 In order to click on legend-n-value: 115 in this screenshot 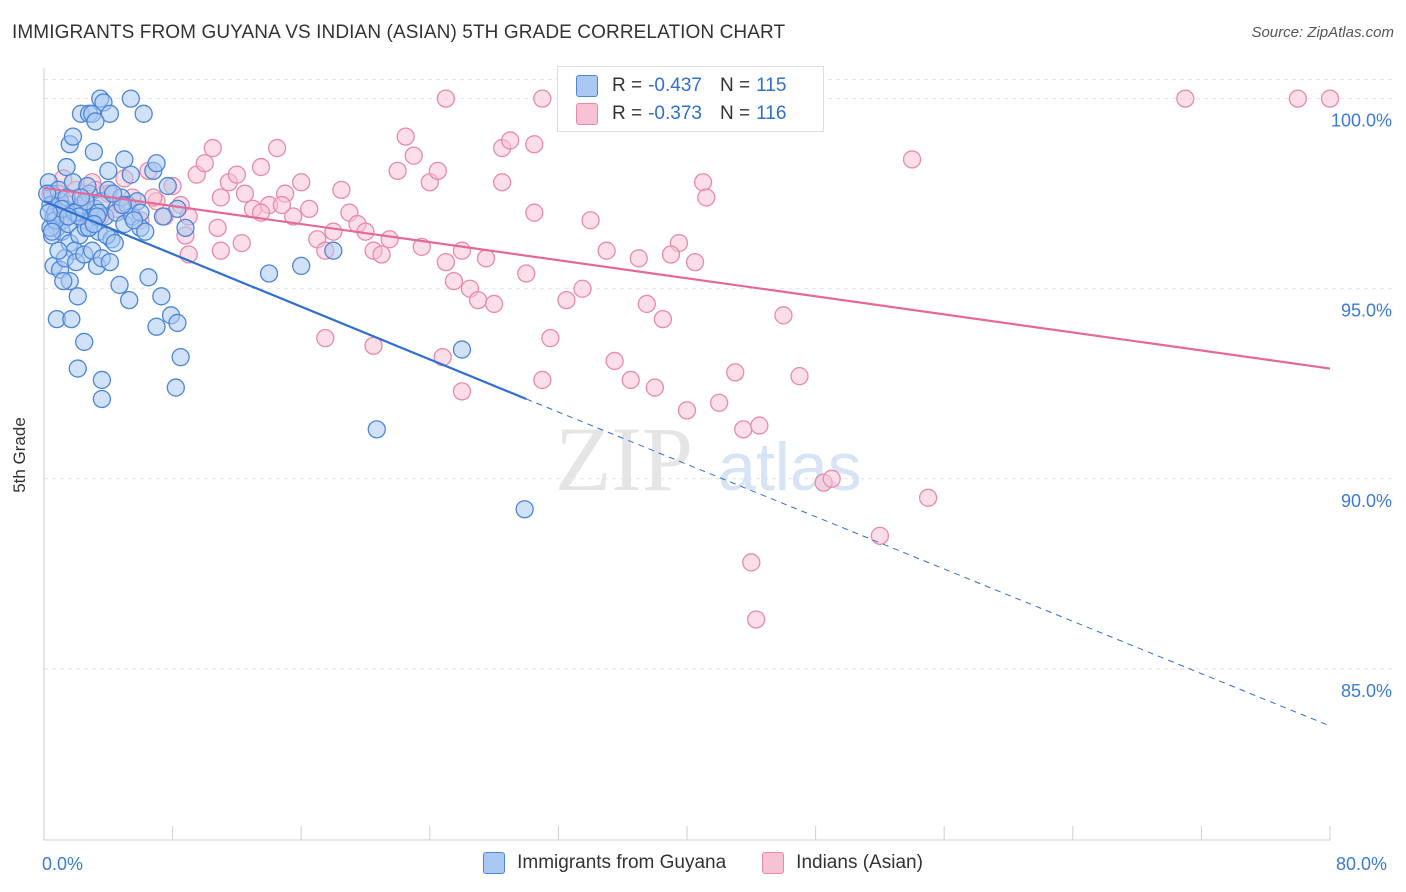, I will do `click(771, 85)`.